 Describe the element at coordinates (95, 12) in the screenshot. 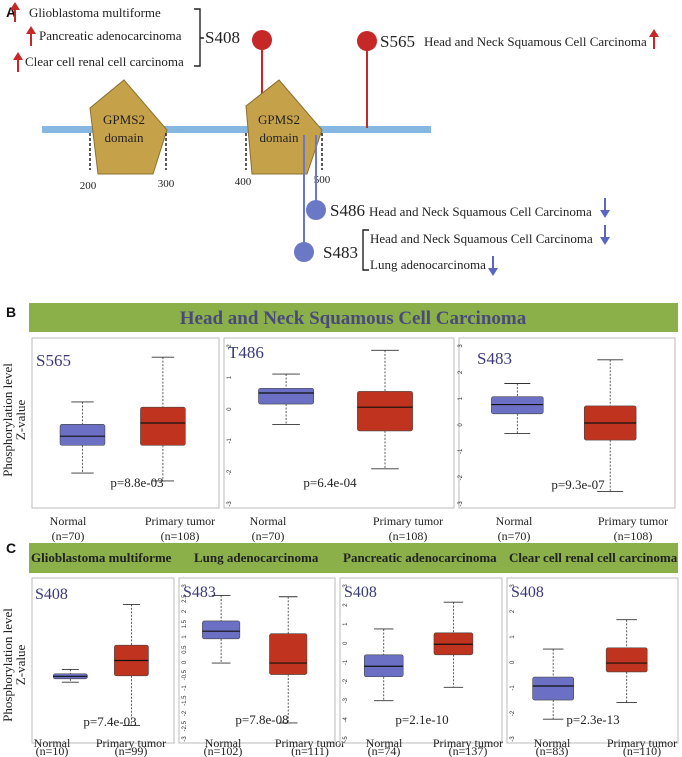

I see `s408-cancer-1: Glioblastoma multiforme` at that location.